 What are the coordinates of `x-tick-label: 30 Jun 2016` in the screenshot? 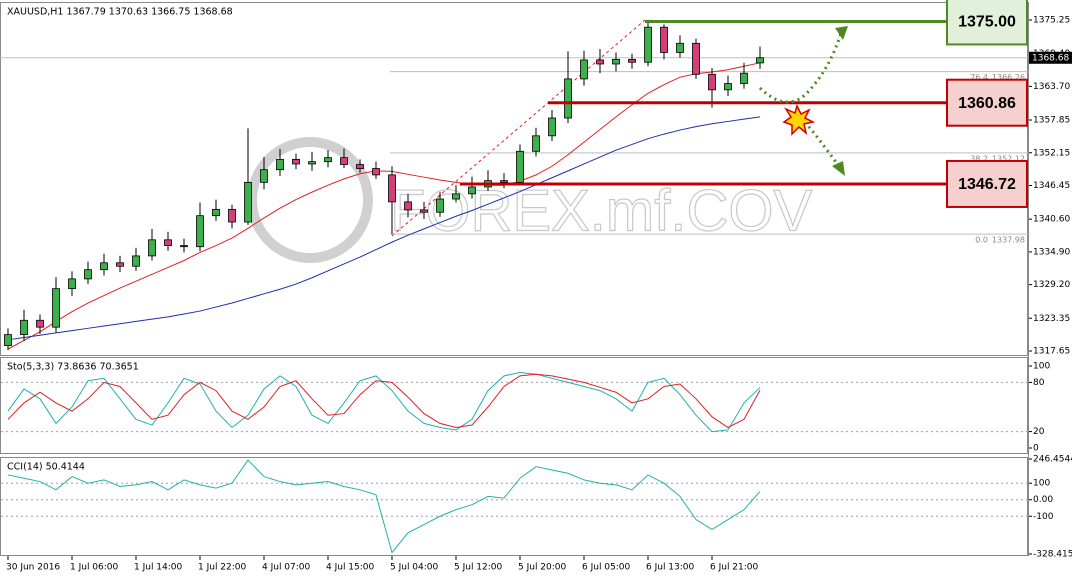 It's located at (33, 568).